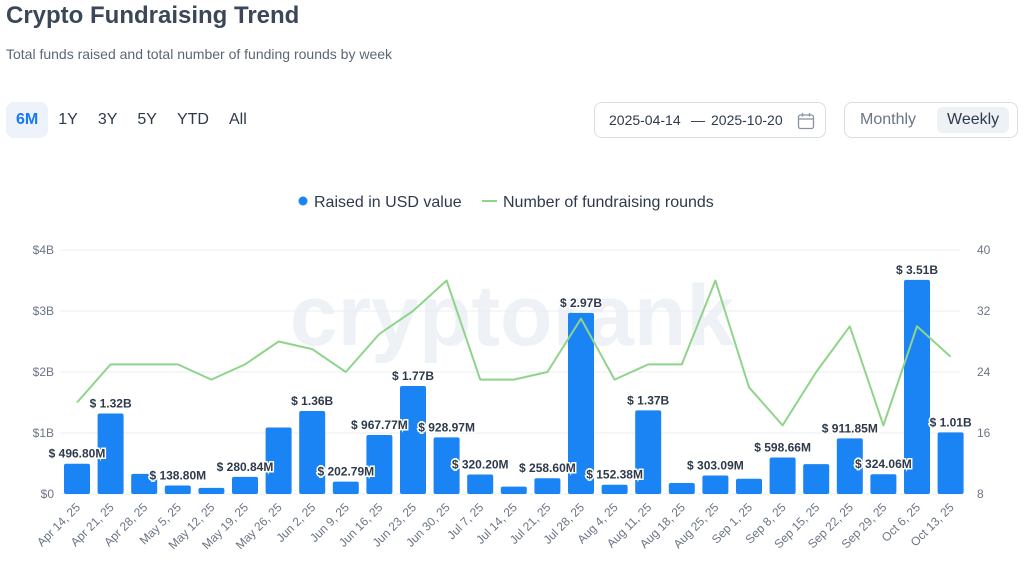 This screenshot has height=565, width=1024. What do you see at coordinates (806, 122) in the screenshot?
I see `calendar-icon` at bounding box center [806, 122].